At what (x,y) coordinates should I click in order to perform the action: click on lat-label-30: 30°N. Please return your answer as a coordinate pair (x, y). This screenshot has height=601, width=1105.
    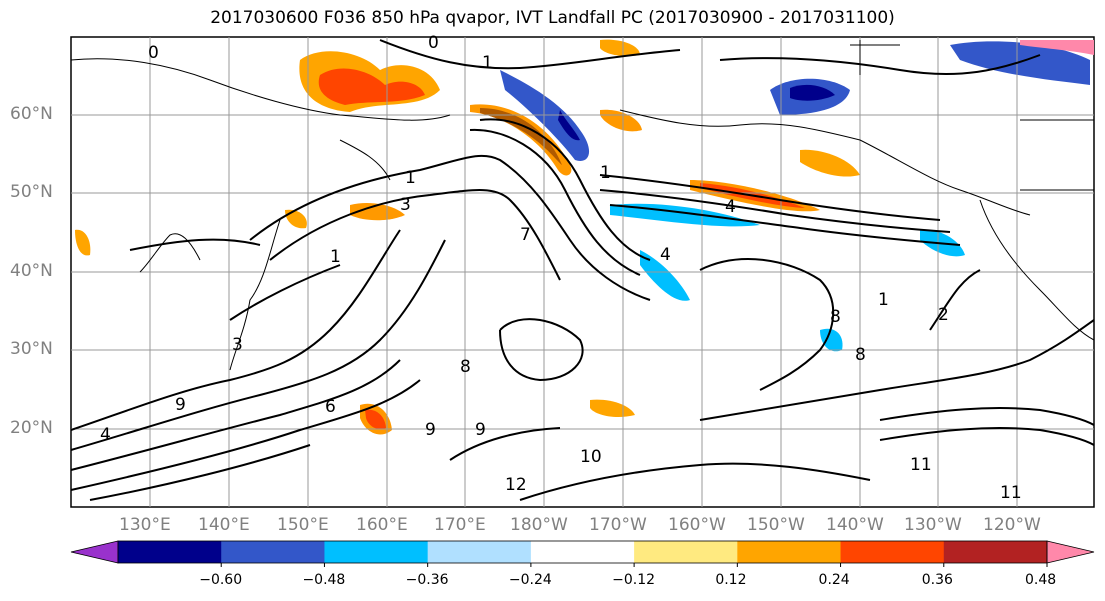
    Looking at the image, I should click on (31, 349).